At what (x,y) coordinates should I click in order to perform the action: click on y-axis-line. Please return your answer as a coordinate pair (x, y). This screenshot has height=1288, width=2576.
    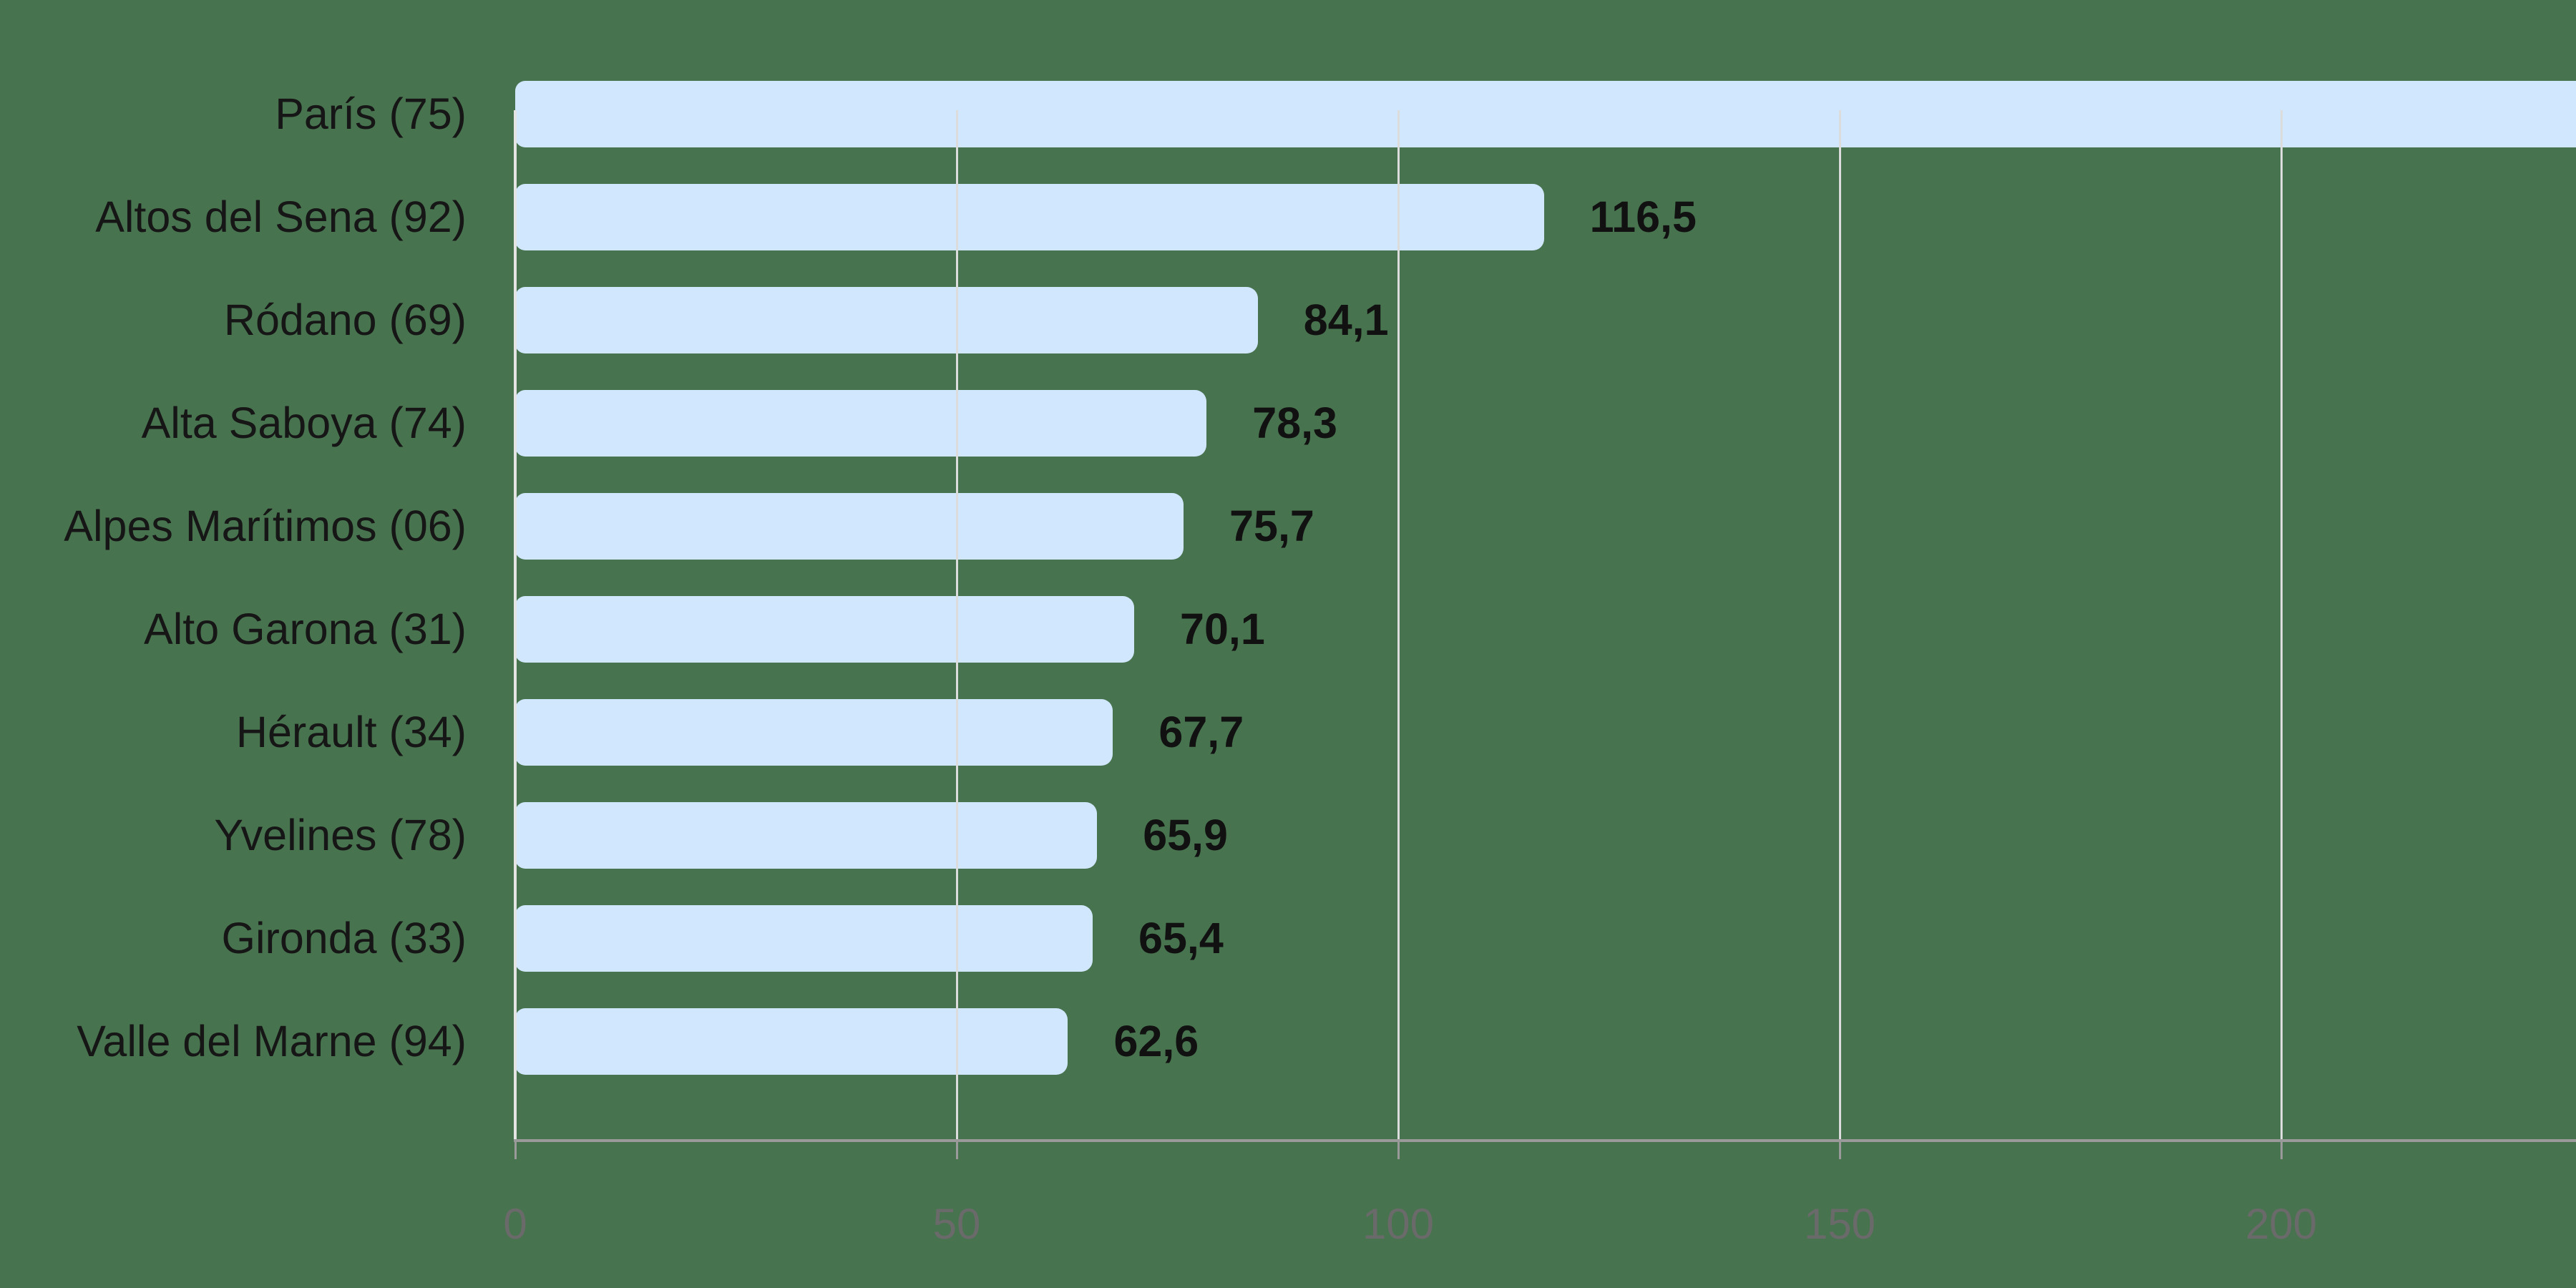
    Looking at the image, I should click on (515, 626).